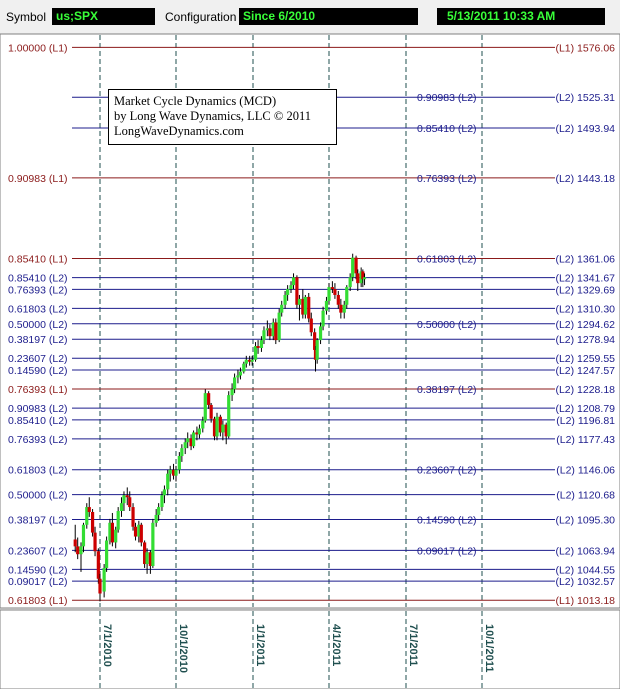  What do you see at coordinates (38, 471) in the screenshot?
I see `level-label: 0.61803 (L2)` at bounding box center [38, 471].